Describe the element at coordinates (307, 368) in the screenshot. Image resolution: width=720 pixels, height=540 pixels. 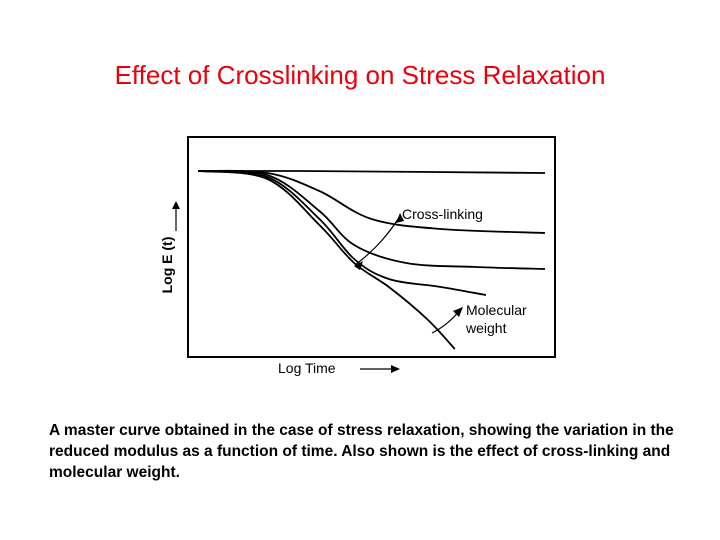
I see `x-axis-label: Log Time` at that location.